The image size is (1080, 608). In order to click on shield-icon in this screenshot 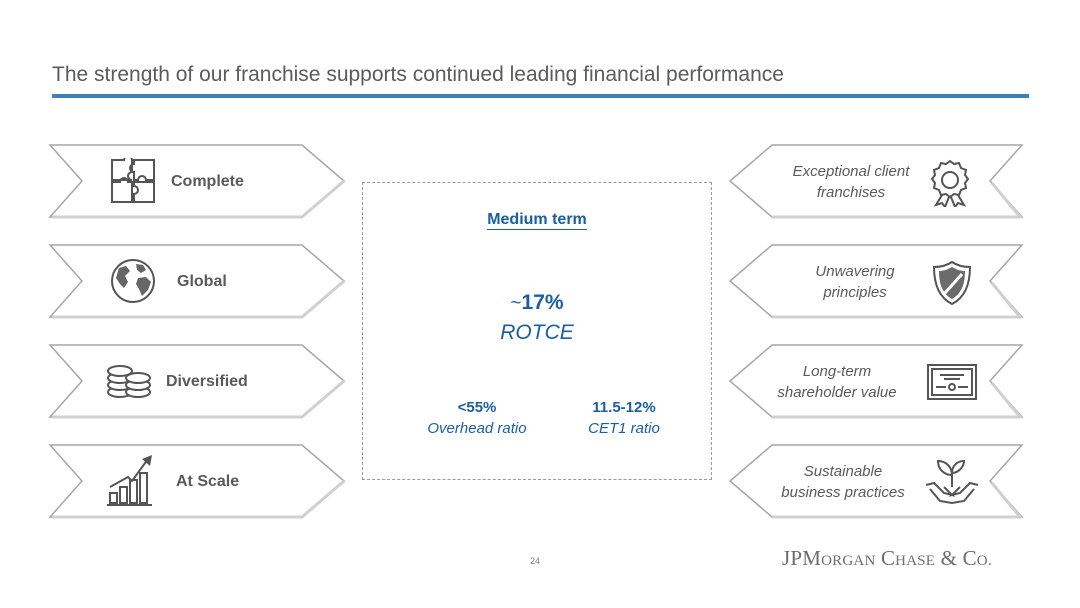, I will do `click(952, 283)`.